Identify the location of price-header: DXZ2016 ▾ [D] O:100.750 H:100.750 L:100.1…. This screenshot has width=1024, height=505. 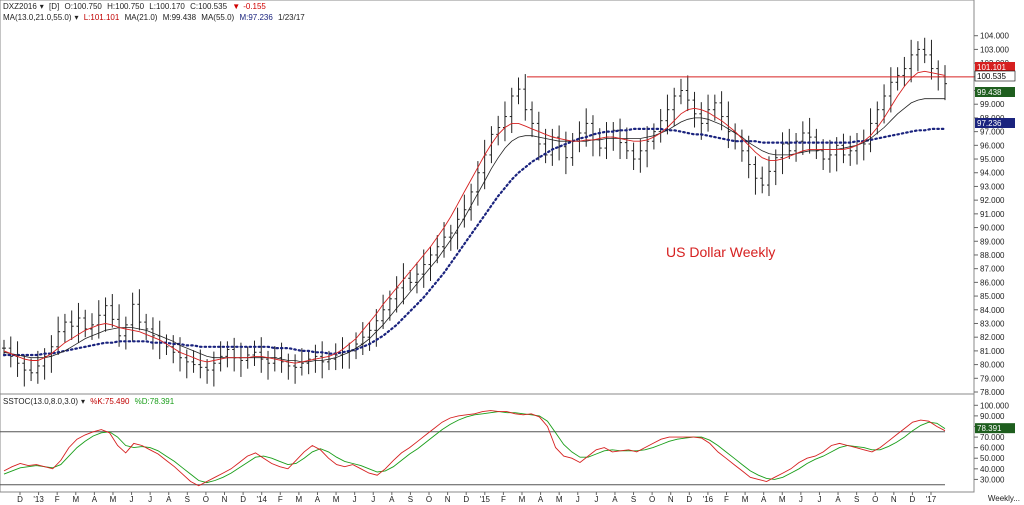
(136, 7).